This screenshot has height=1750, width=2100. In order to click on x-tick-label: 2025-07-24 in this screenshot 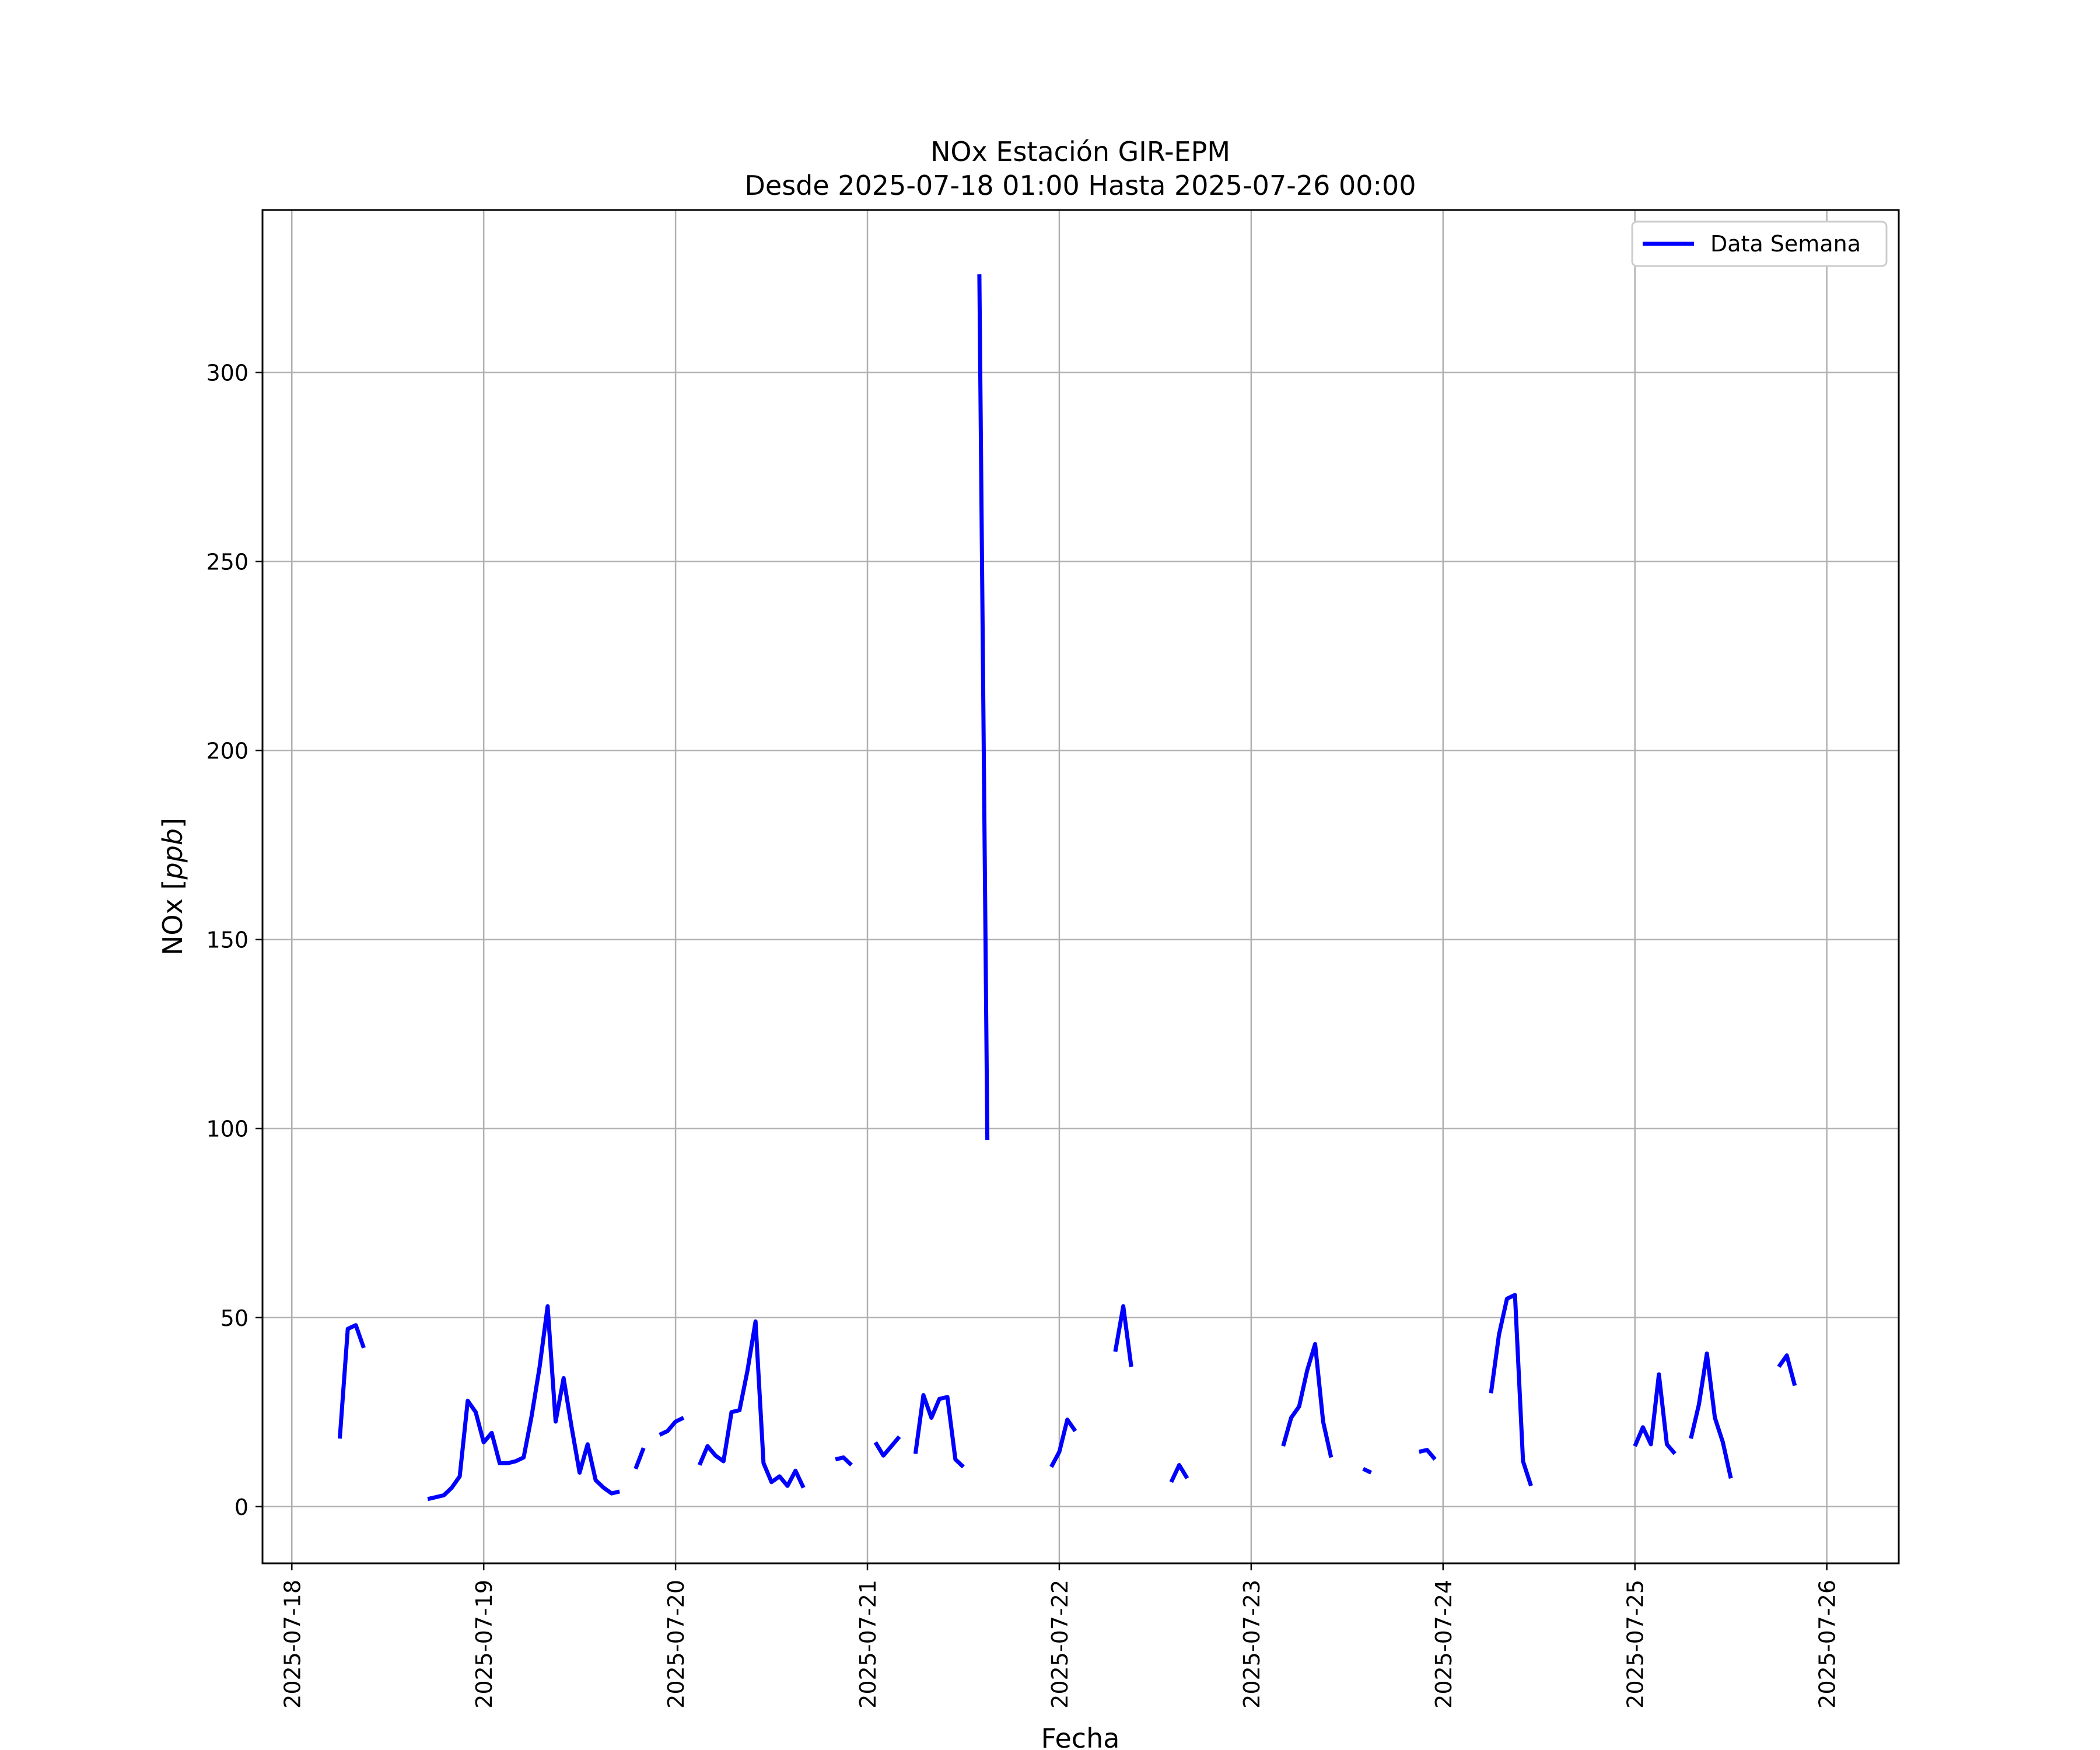, I will do `click(1444, 1644)`.